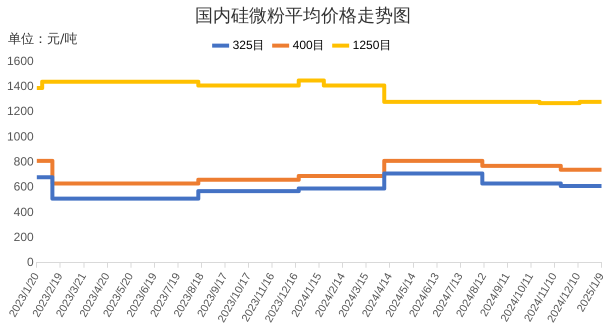 The width and height of the screenshot is (616, 332). I want to click on y-tick-label: 400, so click(24, 211).